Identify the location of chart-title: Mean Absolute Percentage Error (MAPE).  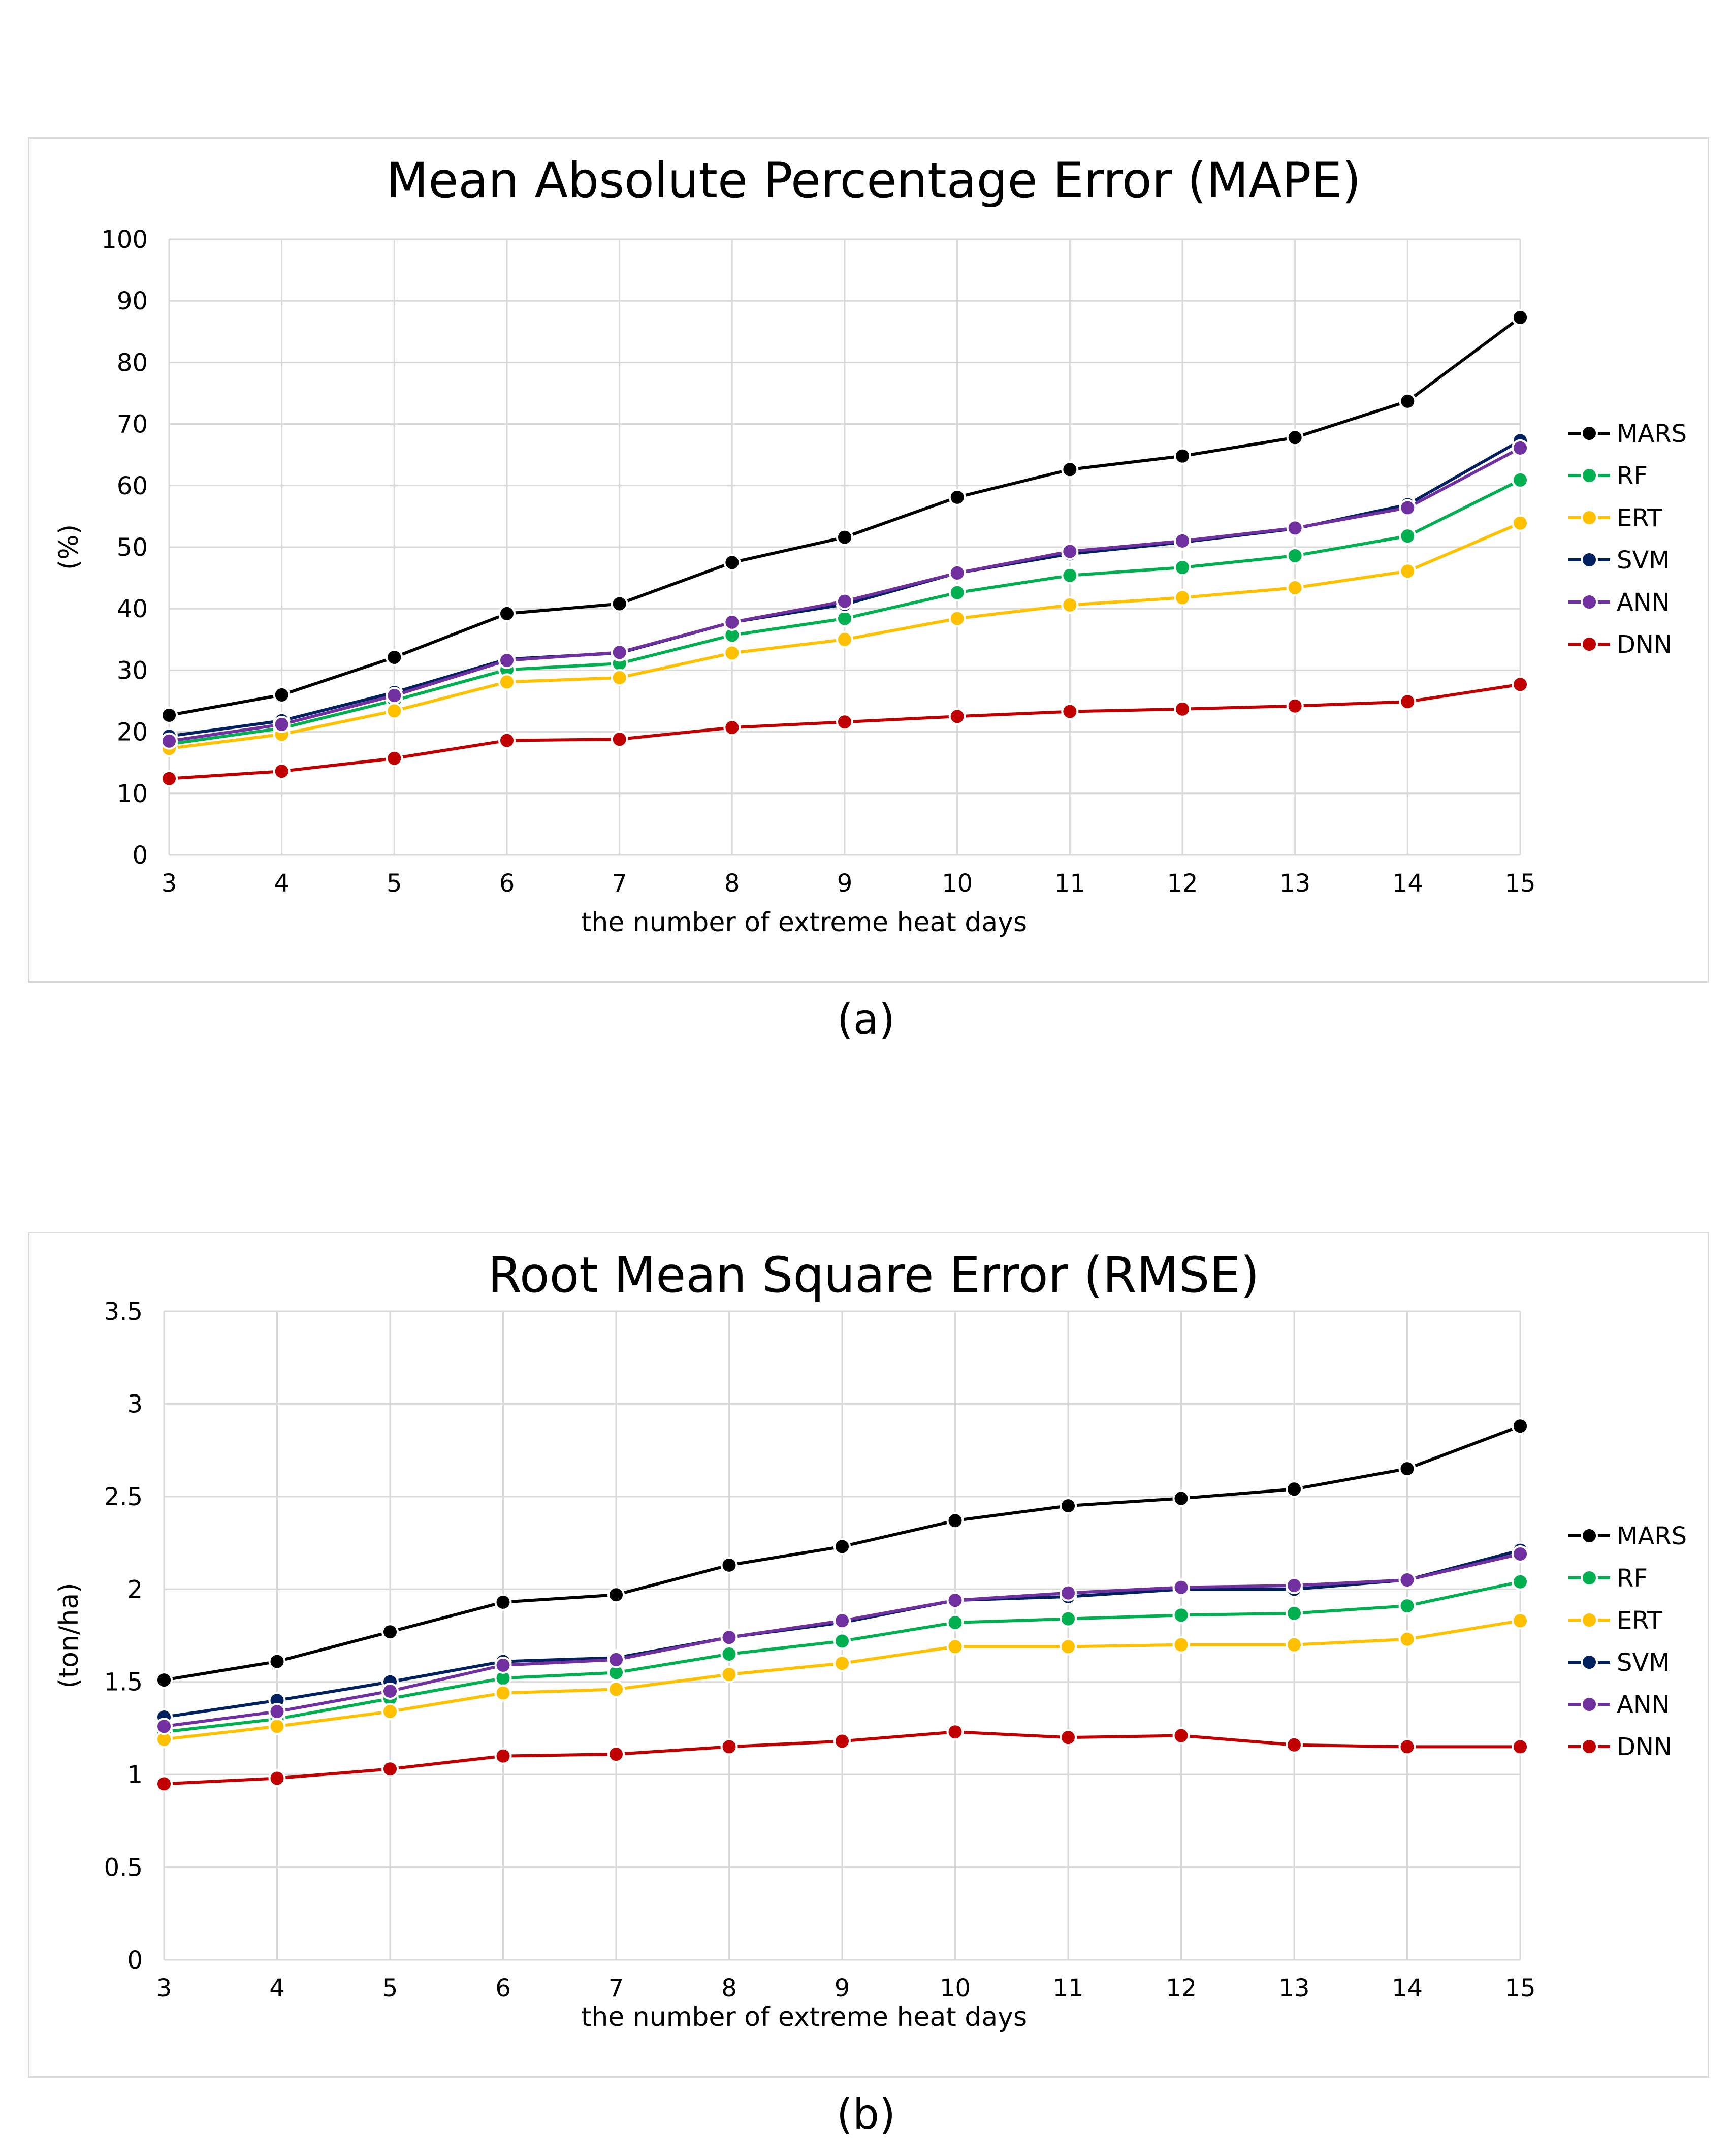
(873, 180).